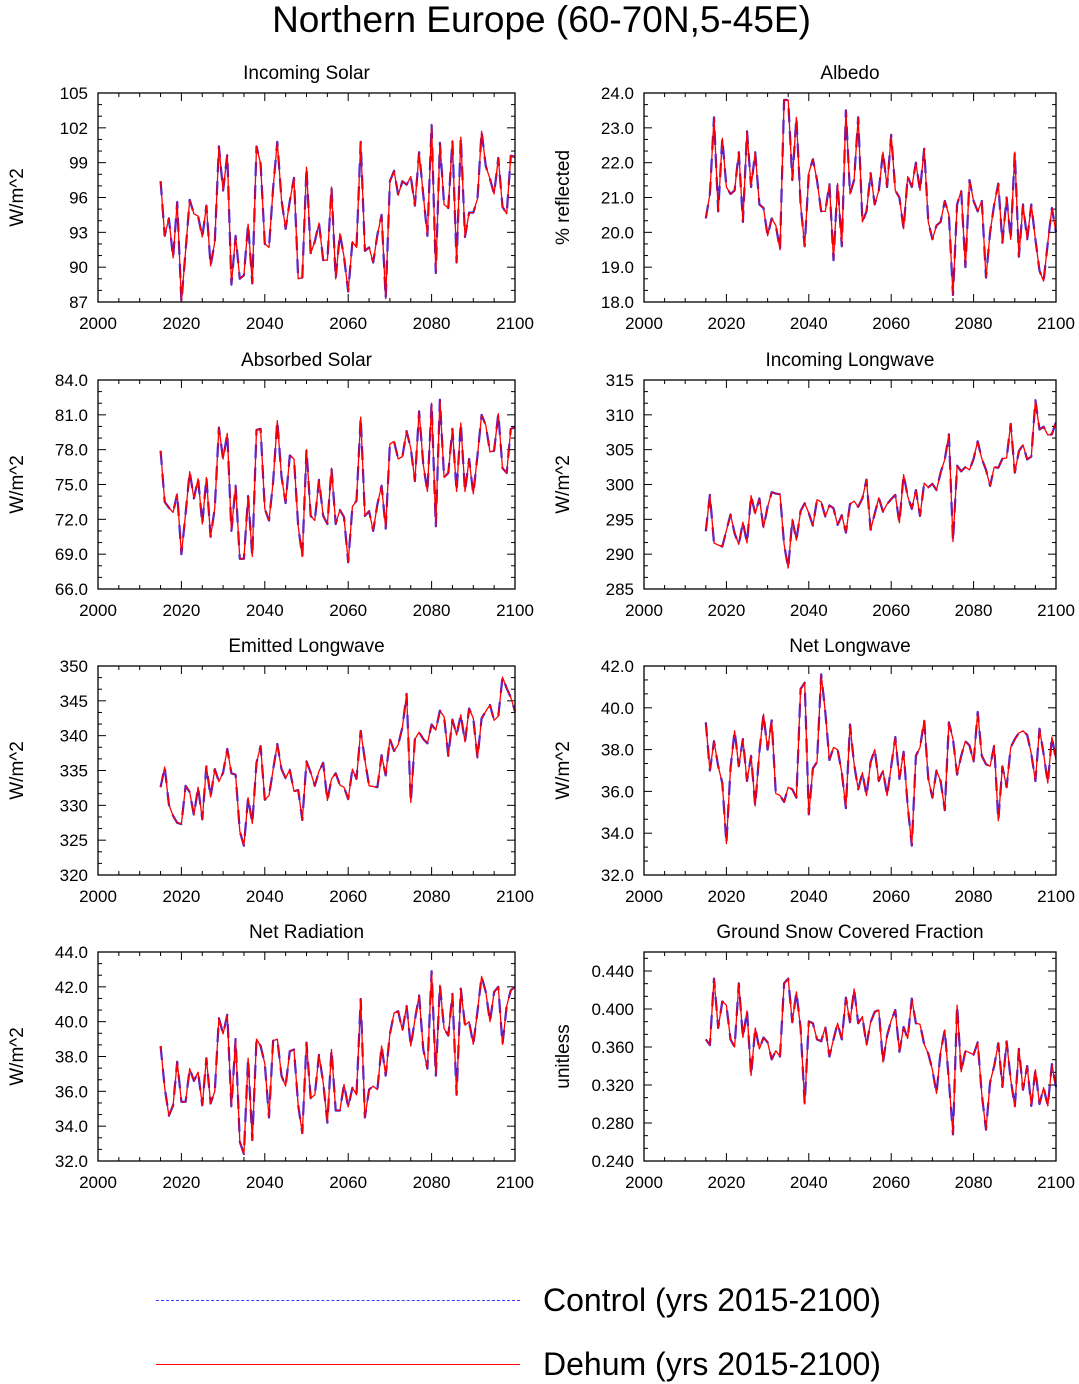 The width and height of the screenshot is (1079, 1384). What do you see at coordinates (617, 666) in the screenshot?
I see `y-tick-label: 42.0` at bounding box center [617, 666].